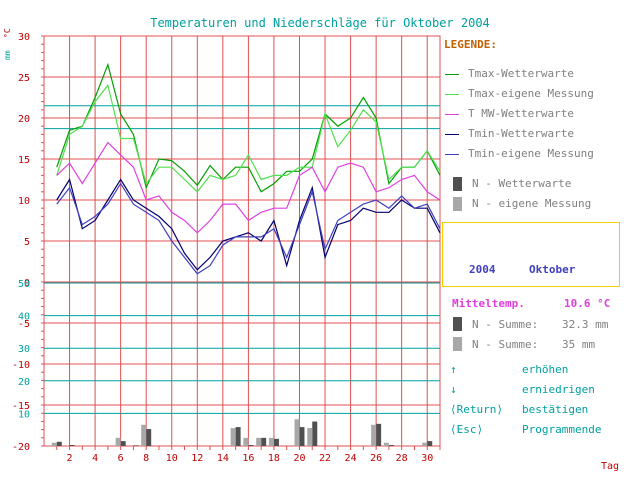 Image resolution: width=640 pixels, height=480 pixels. What do you see at coordinates (452, 134) in the screenshot?
I see `legend-swatch-tmin-ww` at bounding box center [452, 134].